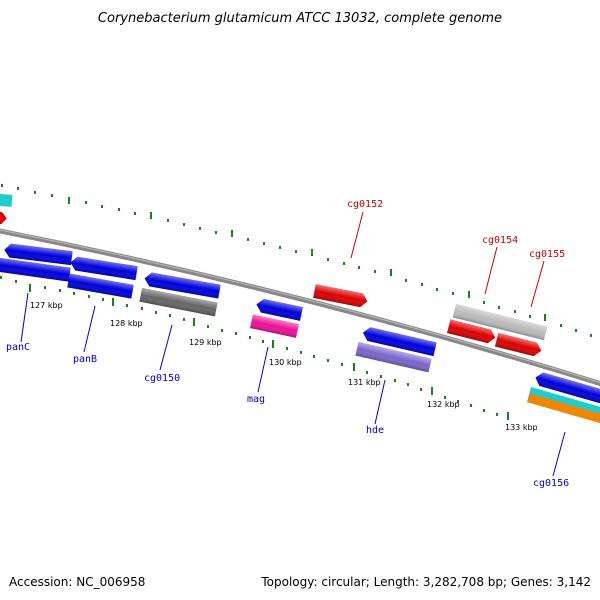 Image resolution: width=600 pixels, height=600 pixels. I want to click on tick-label-131: 131 kbp, so click(364, 382).